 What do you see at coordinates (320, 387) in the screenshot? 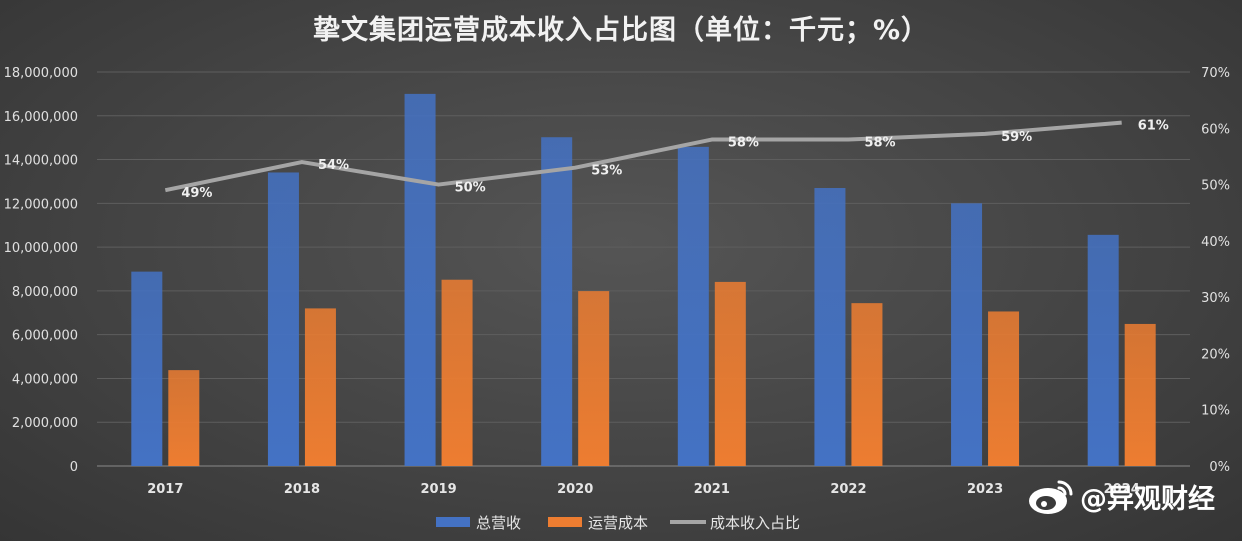
I see `cost-bar-2018` at bounding box center [320, 387].